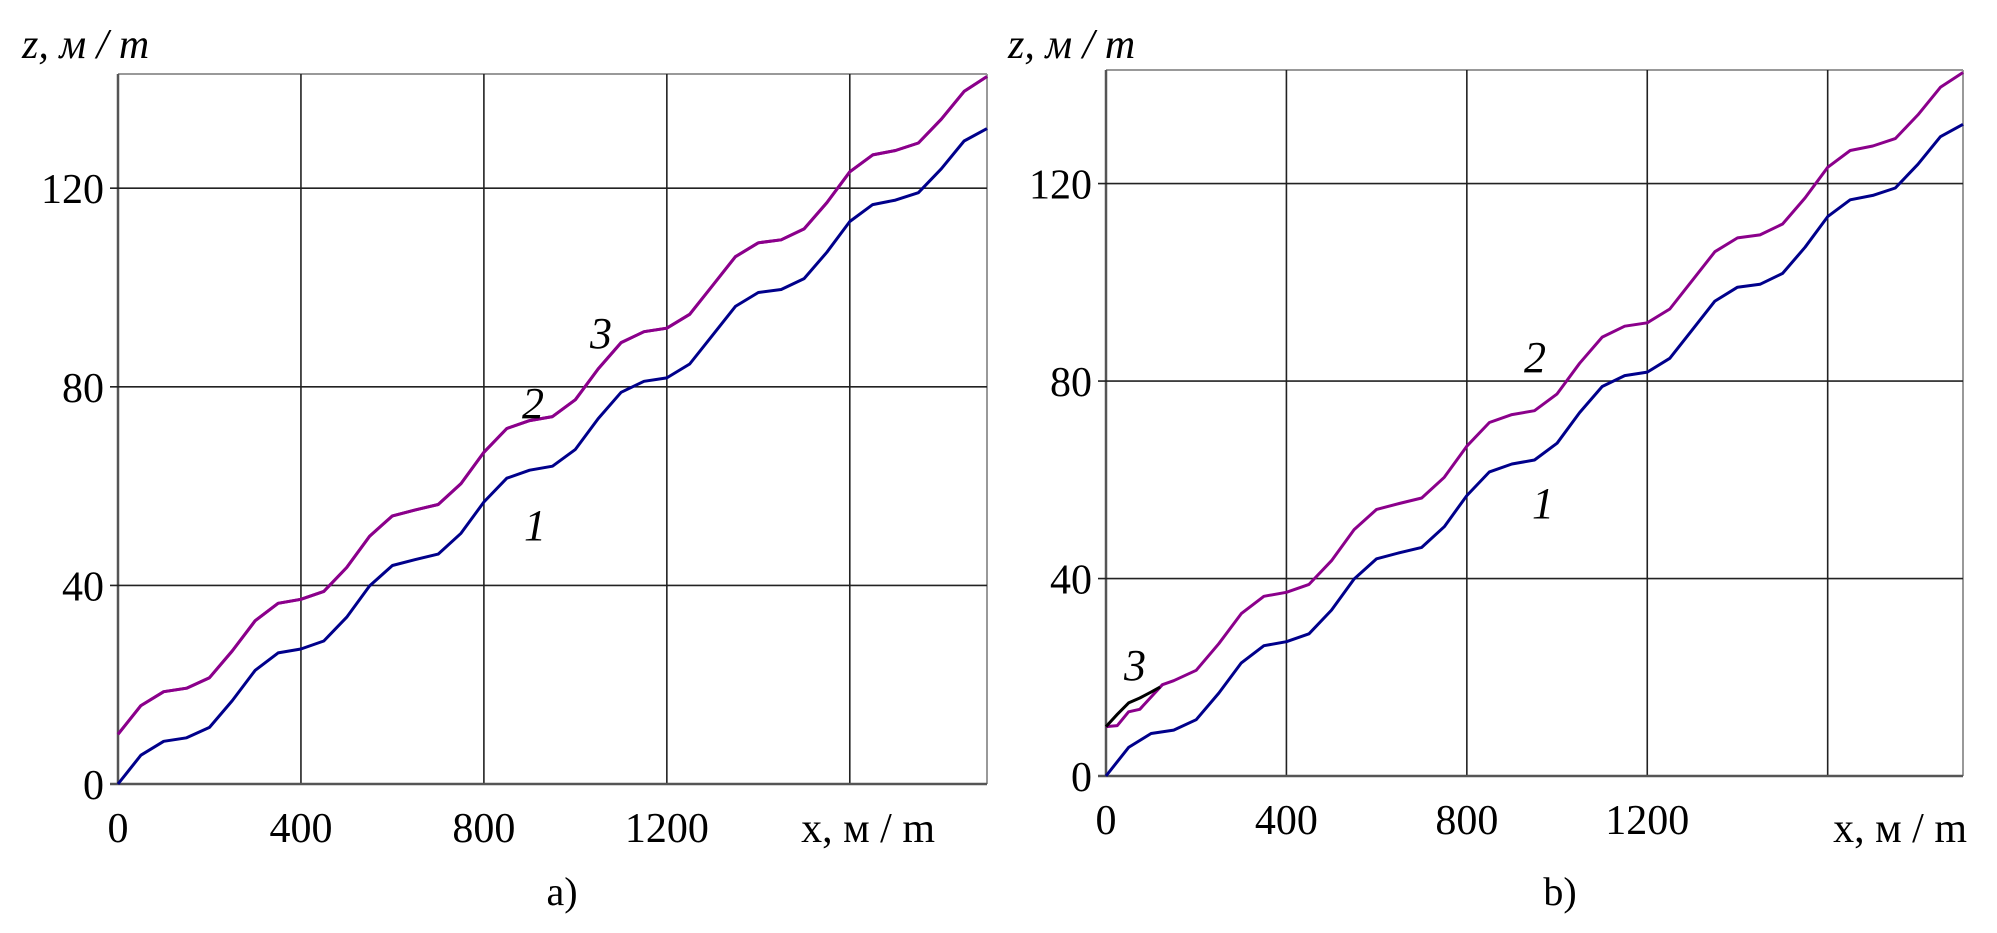 This screenshot has height=933, width=1997. I want to click on panel-caption: a), so click(561, 891).